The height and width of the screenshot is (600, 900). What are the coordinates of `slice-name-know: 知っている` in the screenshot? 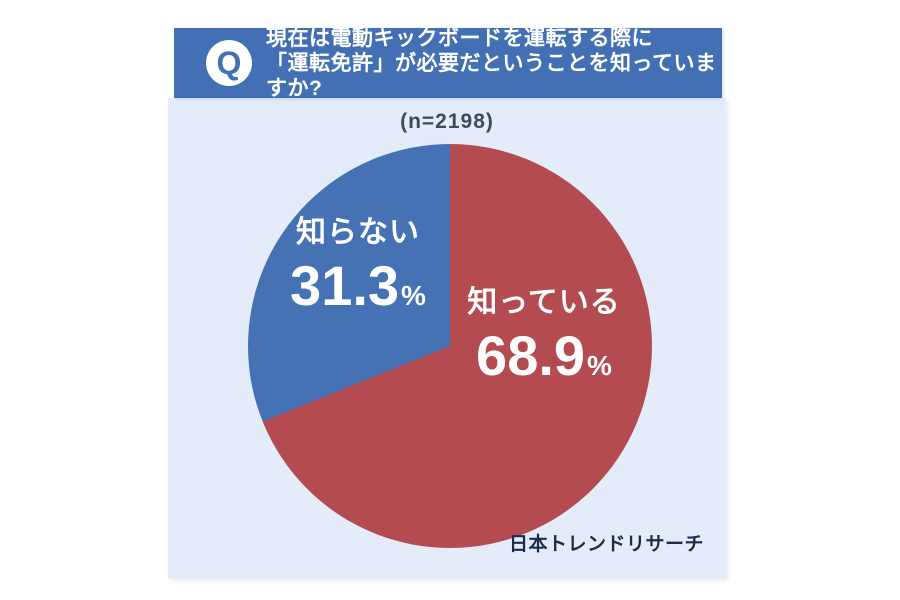 It's located at (544, 302).